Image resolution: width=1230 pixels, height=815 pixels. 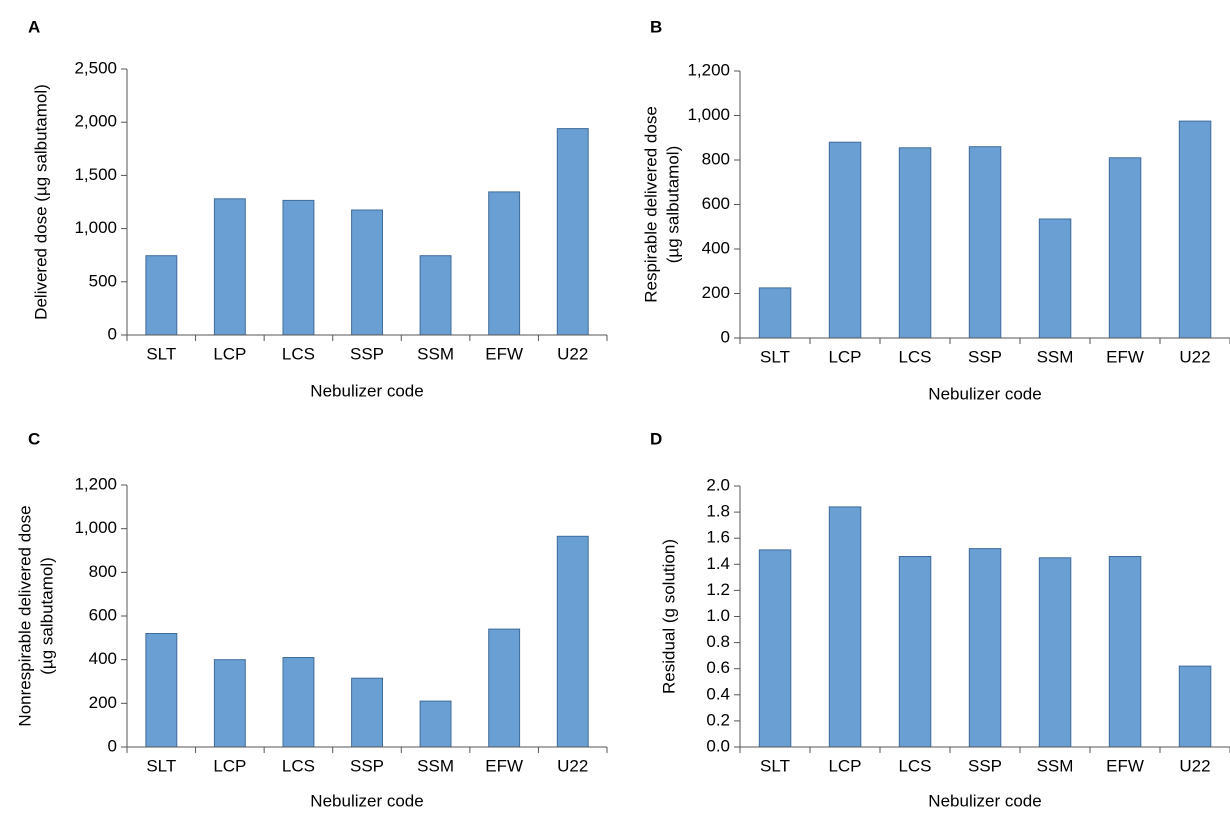 I want to click on panel-letter: D, so click(x=656, y=438).